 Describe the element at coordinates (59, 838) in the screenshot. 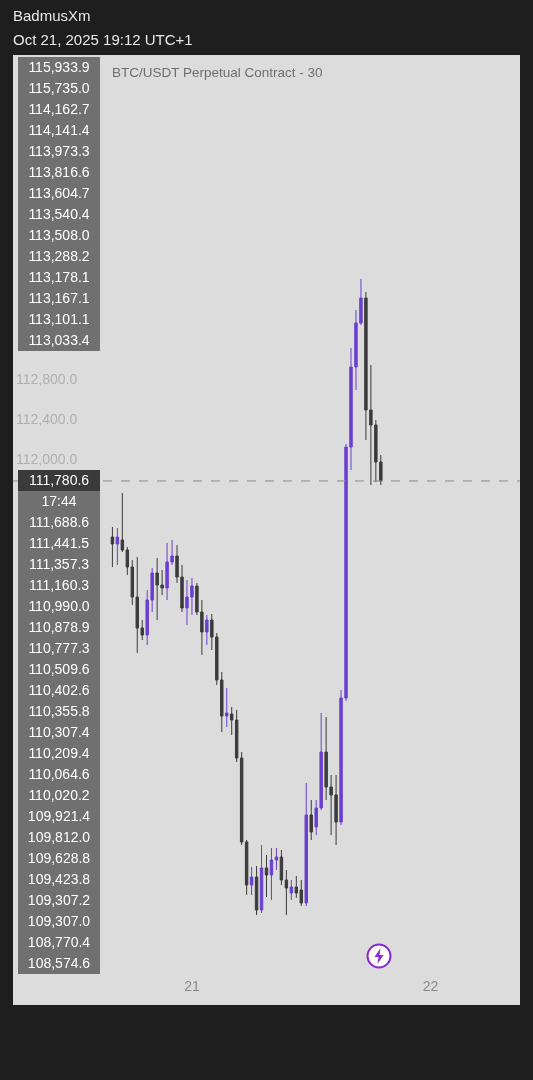

I see `label-tag: 109,812.0` at that location.